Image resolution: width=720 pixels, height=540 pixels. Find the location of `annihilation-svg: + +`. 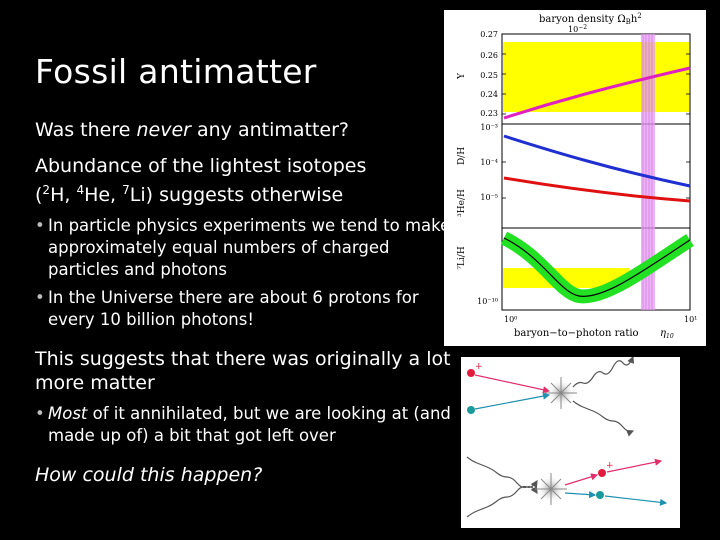

annihilation-svg: + + is located at coordinates (567, 436).